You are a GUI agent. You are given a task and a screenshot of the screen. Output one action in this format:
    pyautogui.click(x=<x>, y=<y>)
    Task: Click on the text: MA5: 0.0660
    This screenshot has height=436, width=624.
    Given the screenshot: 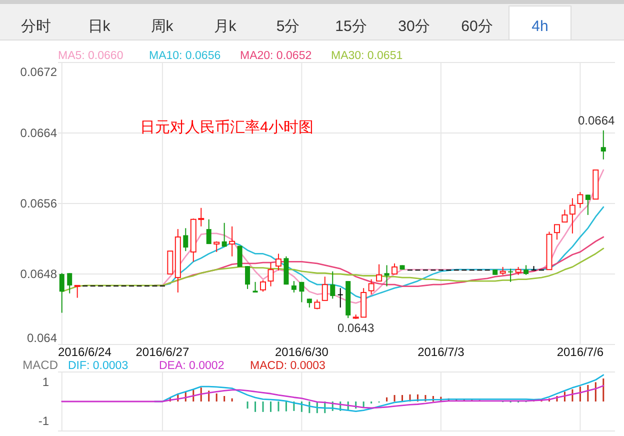 What is the action you would take?
    pyautogui.click(x=91, y=56)
    